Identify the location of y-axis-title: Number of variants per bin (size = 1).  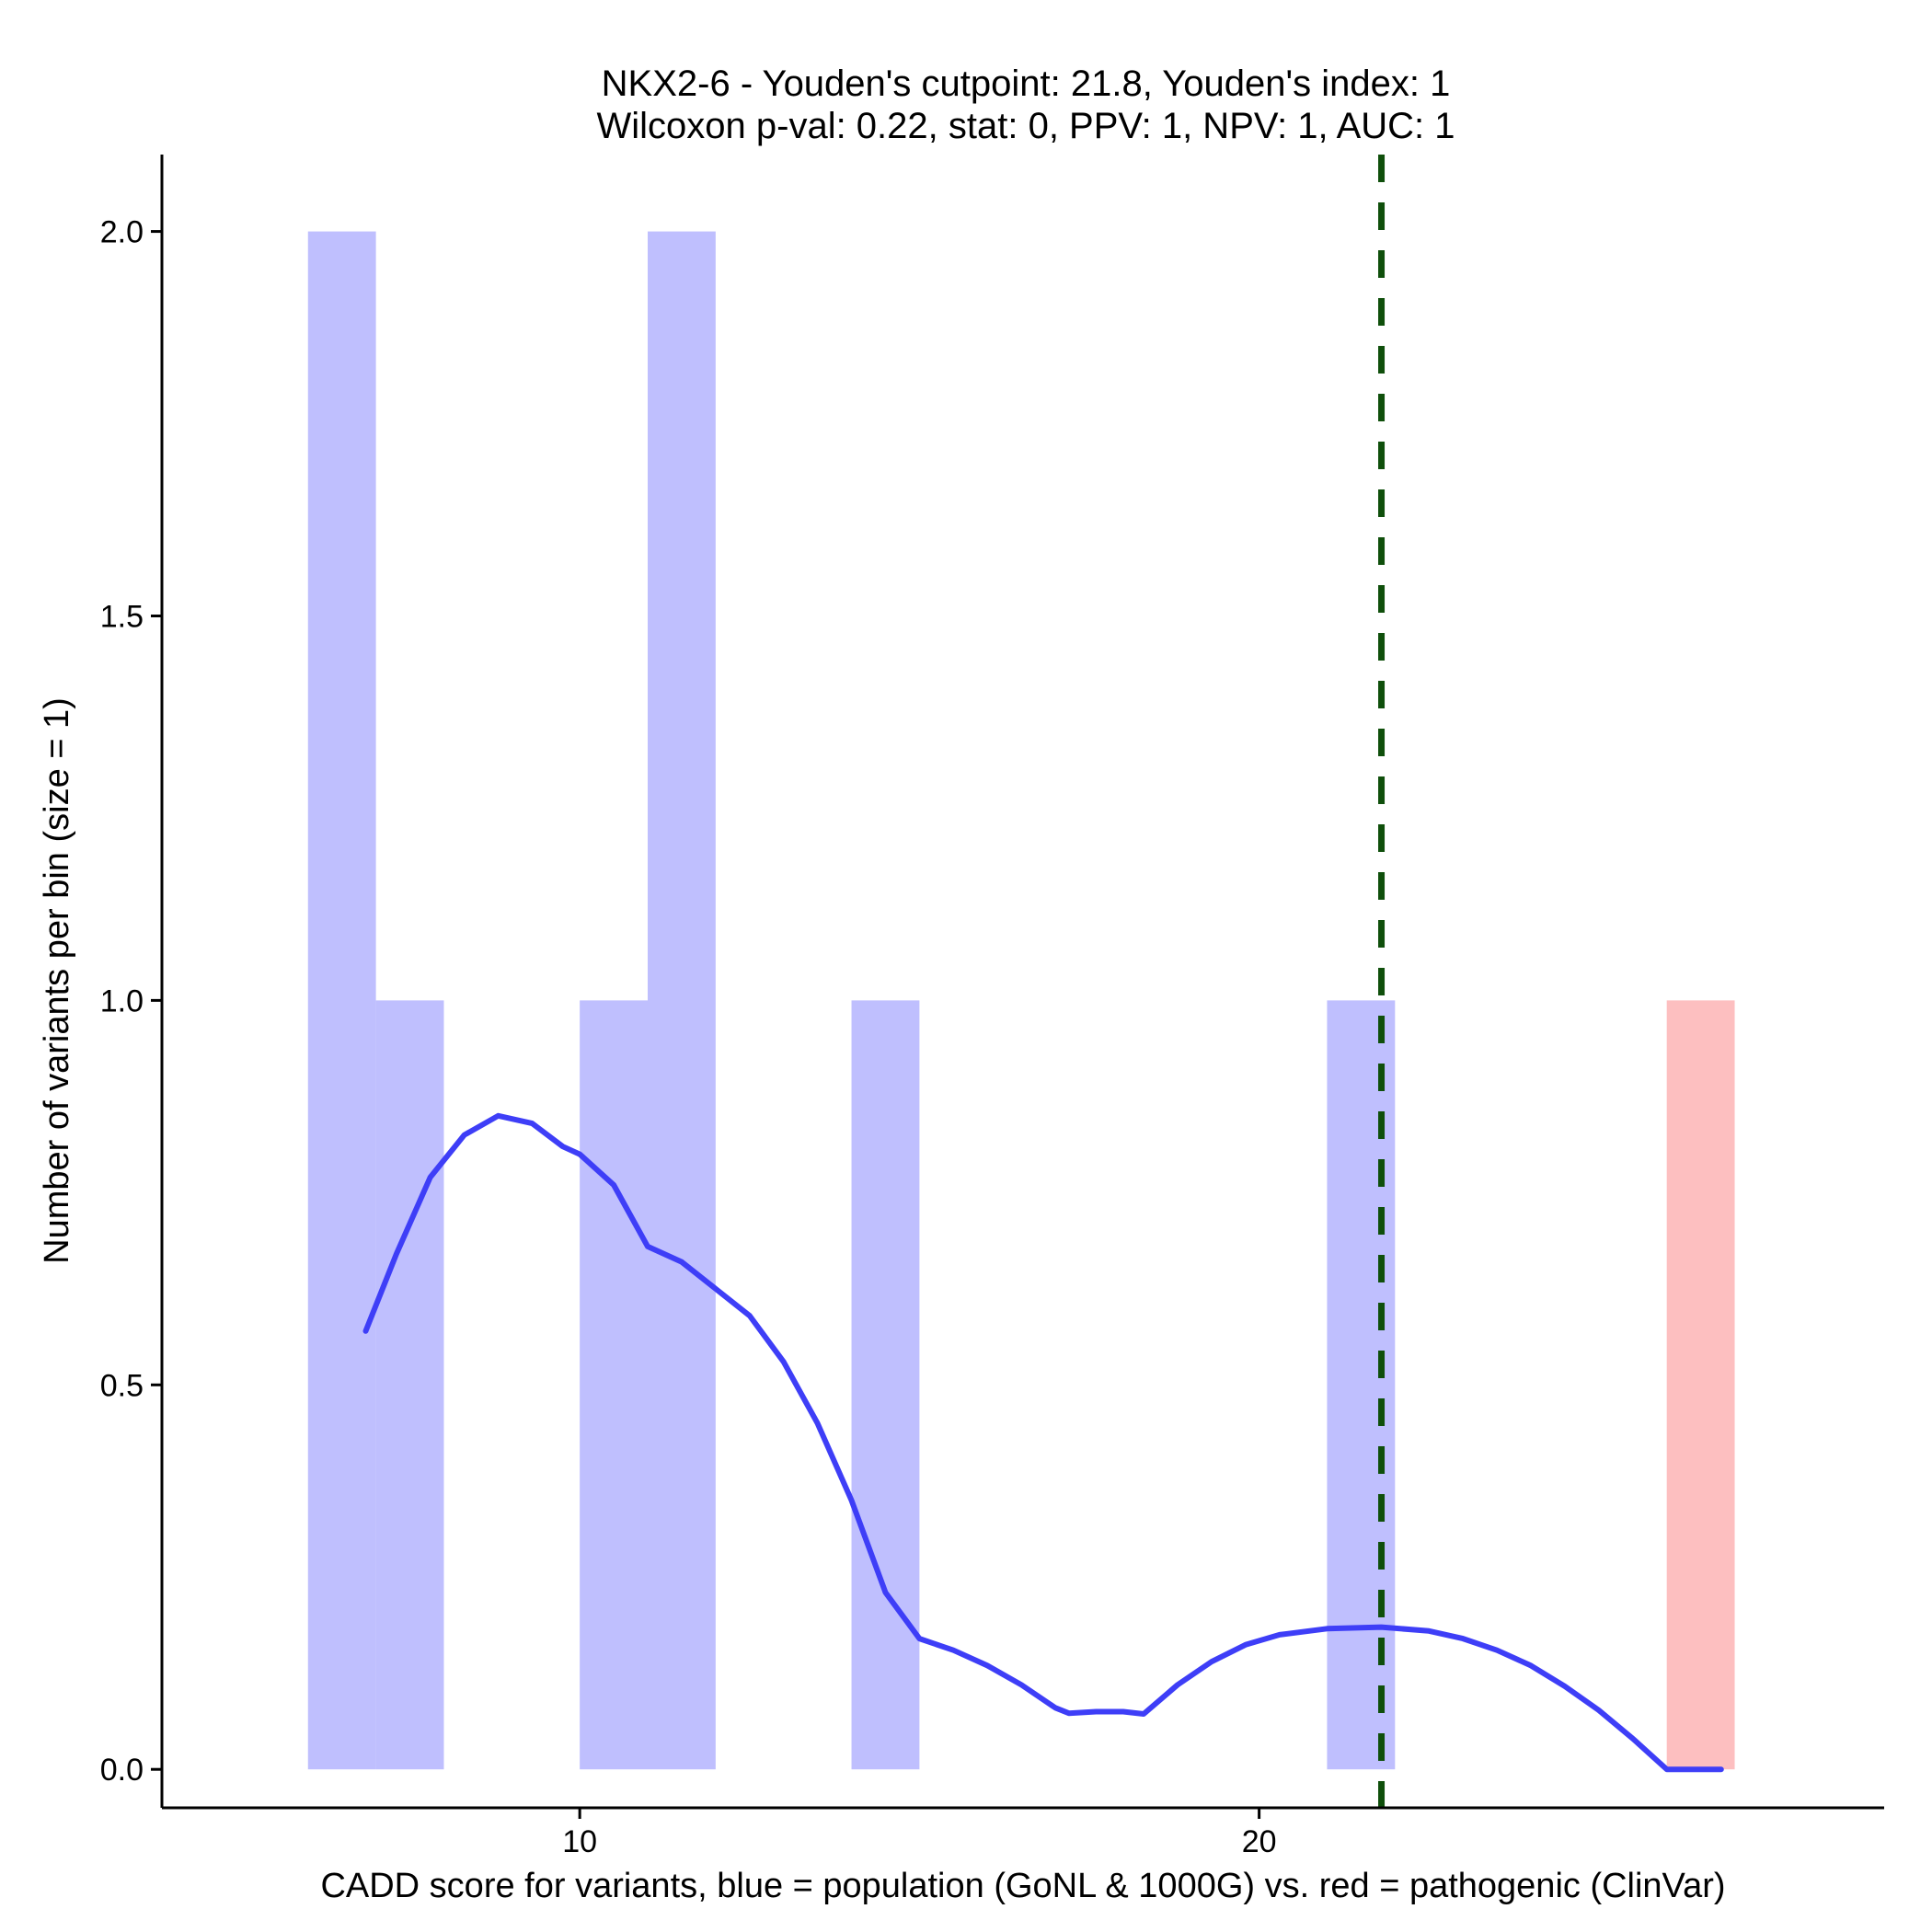
(57, 980).